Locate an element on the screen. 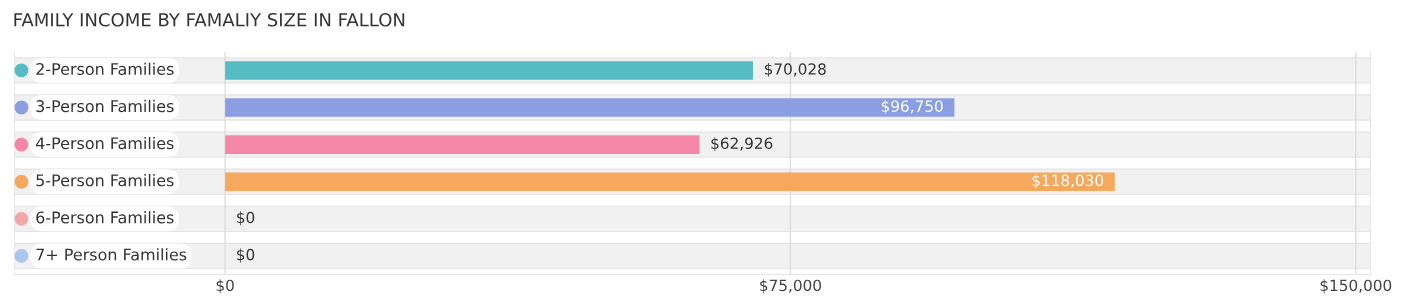 This screenshot has height=305, width=1406. y-tick-label: 4-Person Families is located at coordinates (104, 143).